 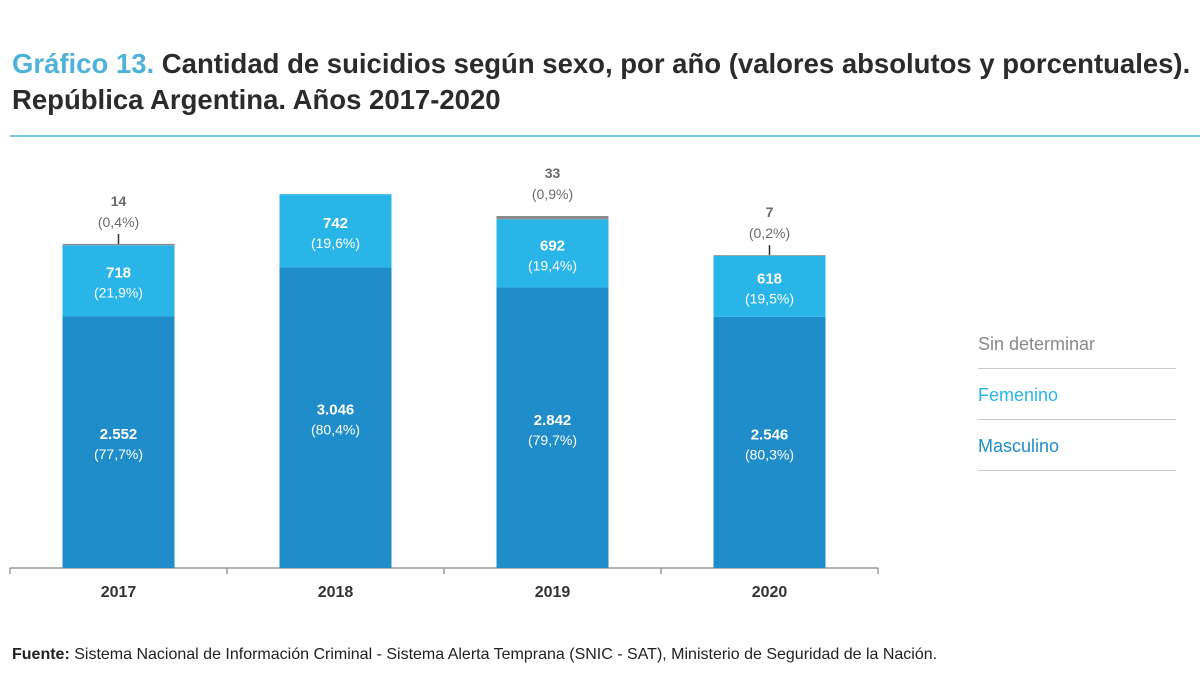 What do you see at coordinates (335, 223) in the screenshot?
I see `data-label-value: 742` at bounding box center [335, 223].